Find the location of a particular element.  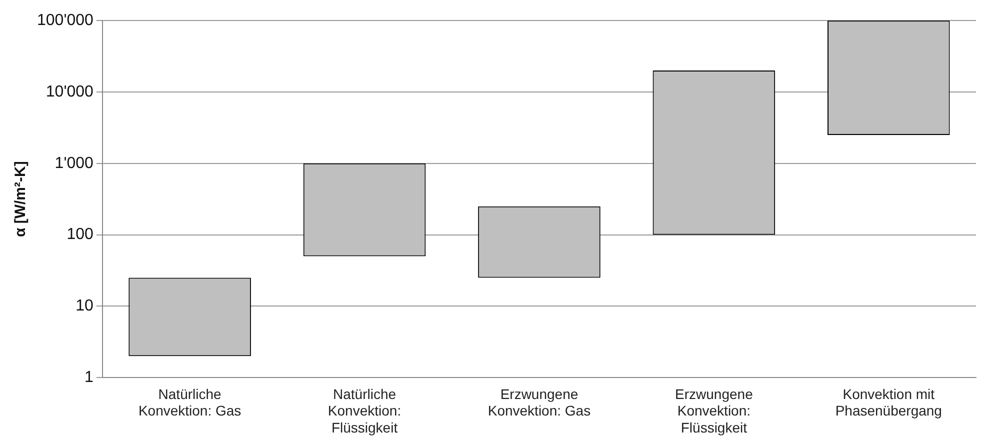

y-tick-label: 1'000 is located at coordinates (74, 163).